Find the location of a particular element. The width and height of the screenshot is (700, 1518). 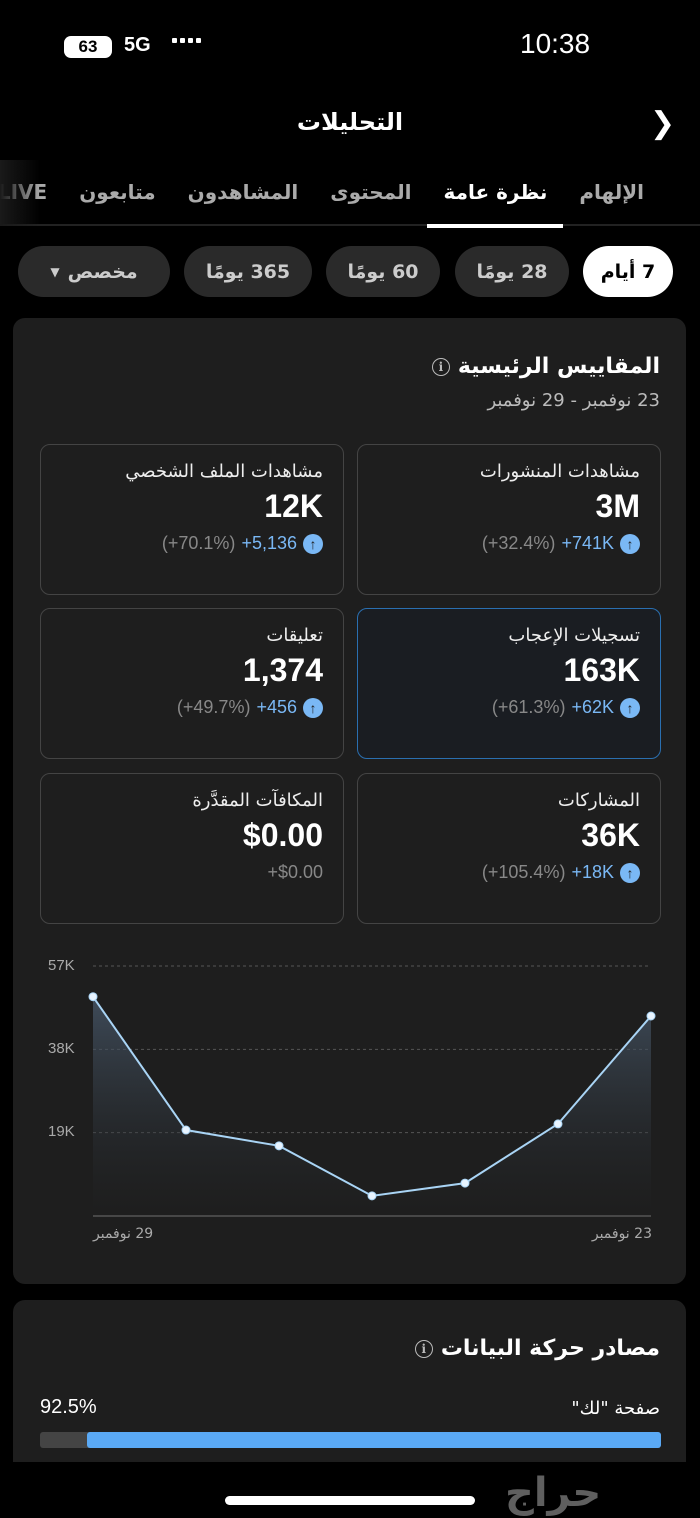

traffic-heading: مصادر حركة البيانات i is located at coordinates (537, 1348).